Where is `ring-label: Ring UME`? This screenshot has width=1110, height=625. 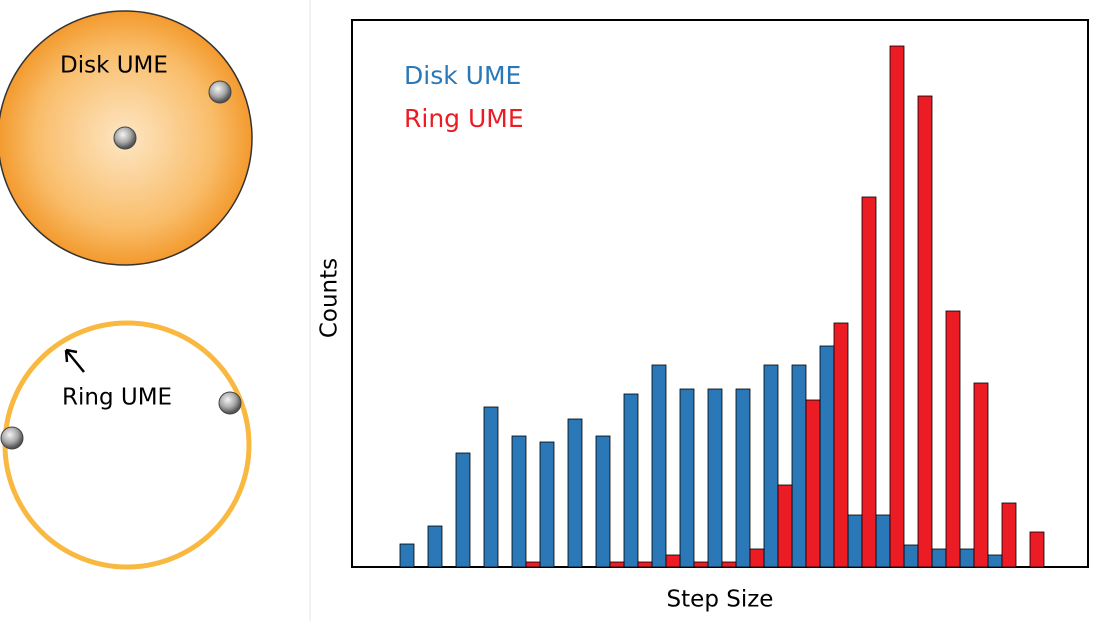
ring-label: Ring UME is located at coordinates (117, 398).